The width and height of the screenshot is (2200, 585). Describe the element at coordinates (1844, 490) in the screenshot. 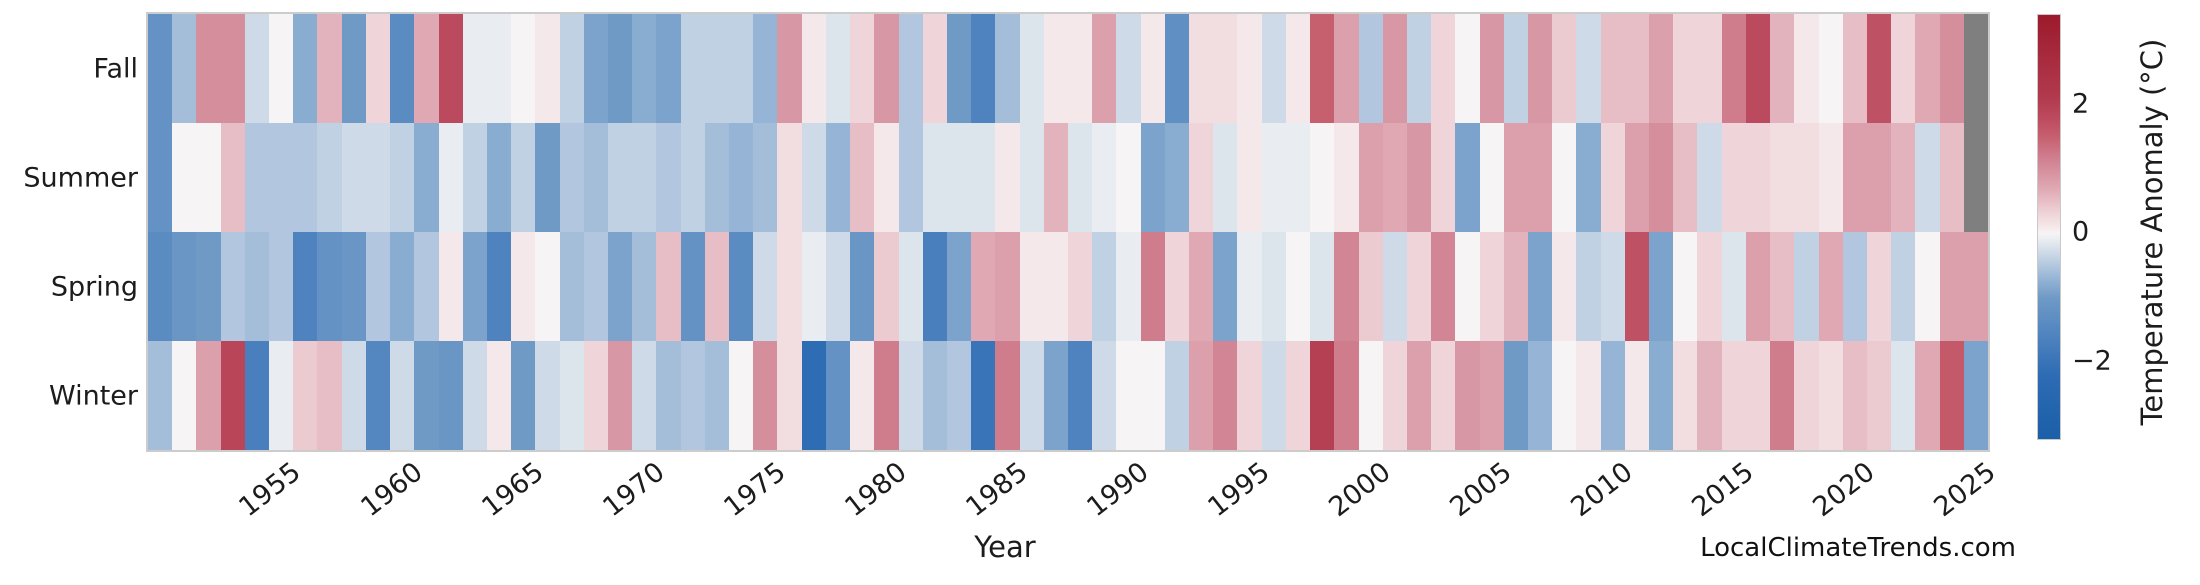

I see `x-tick-label-2020: 2020` at that location.